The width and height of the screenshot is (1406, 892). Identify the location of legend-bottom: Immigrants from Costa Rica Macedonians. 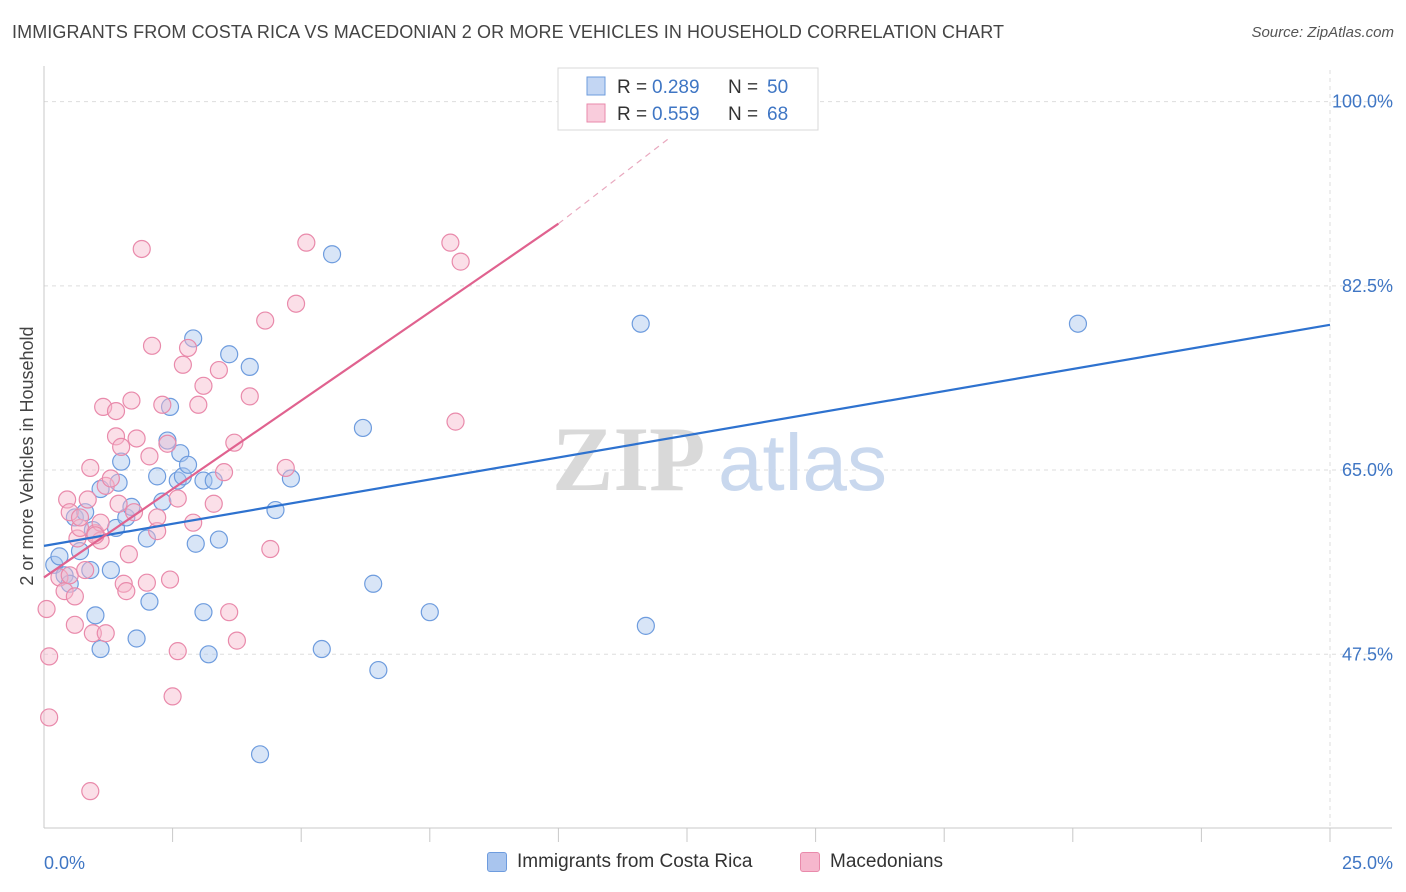
(703, 865).